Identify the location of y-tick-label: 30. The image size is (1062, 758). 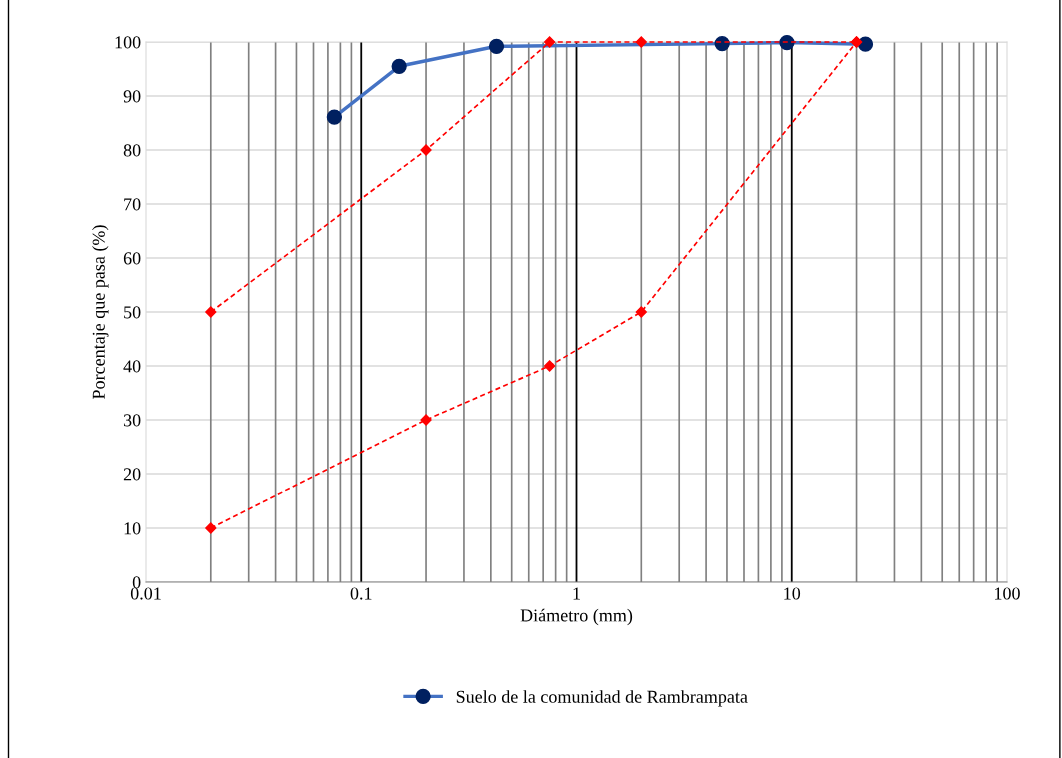
(132, 420).